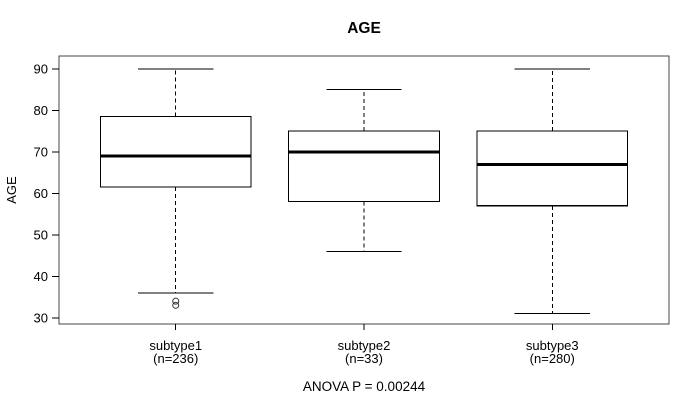 Image resolution: width=700 pixels, height=400 pixels. Describe the element at coordinates (41, 193) in the screenshot. I see `y-tick-label-60: 60` at that location.